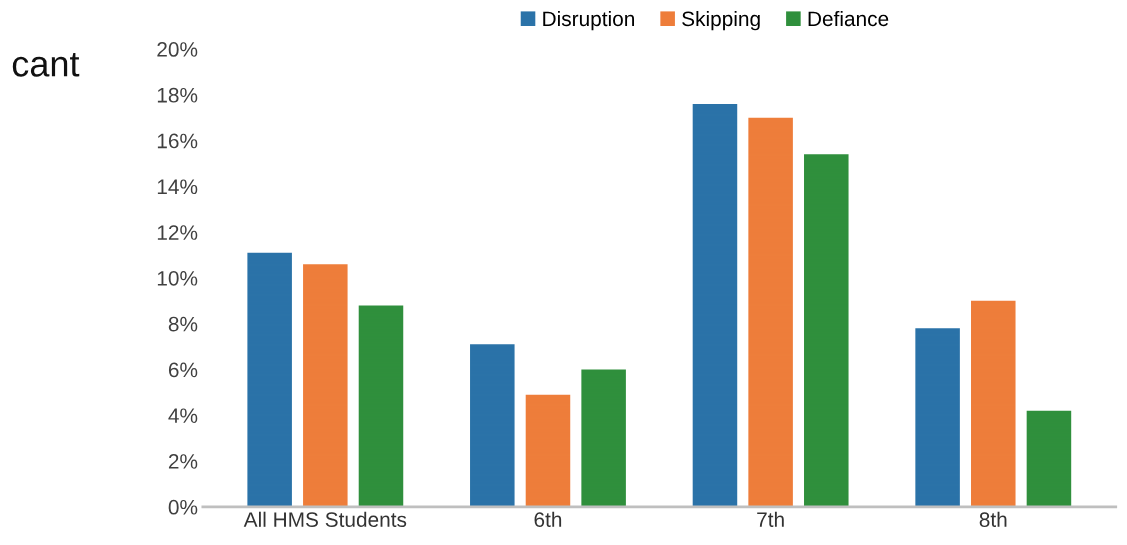 The width and height of the screenshot is (1127, 545). Describe the element at coordinates (183, 415) in the screenshot. I see `y-tick-label: 4%` at that location.